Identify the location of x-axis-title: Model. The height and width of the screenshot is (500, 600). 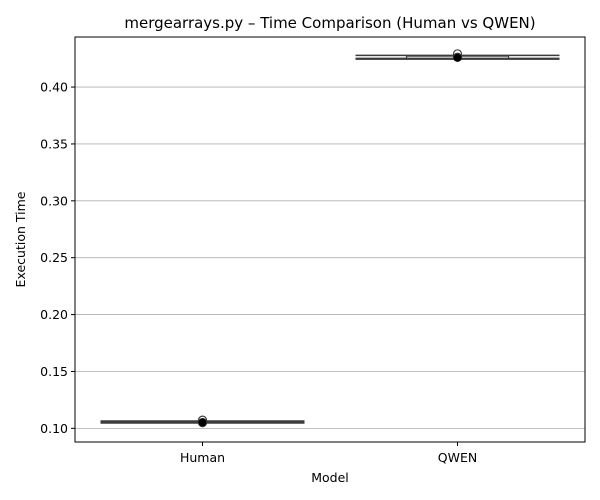
(330, 477).